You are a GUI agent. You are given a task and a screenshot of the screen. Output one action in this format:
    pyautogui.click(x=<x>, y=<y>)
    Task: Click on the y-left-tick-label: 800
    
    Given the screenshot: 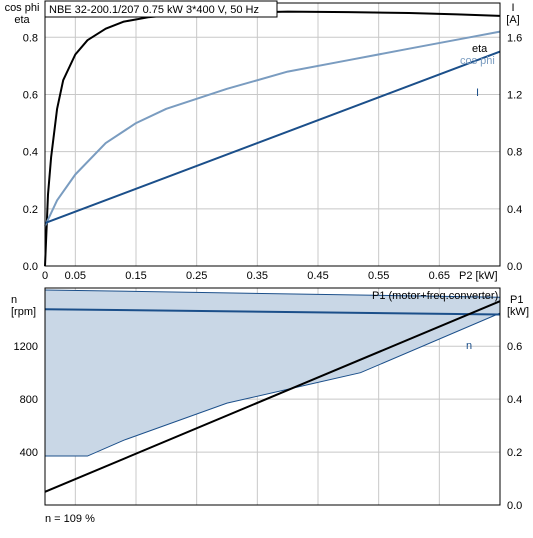 What is the action you would take?
    pyautogui.click(x=29, y=400)
    